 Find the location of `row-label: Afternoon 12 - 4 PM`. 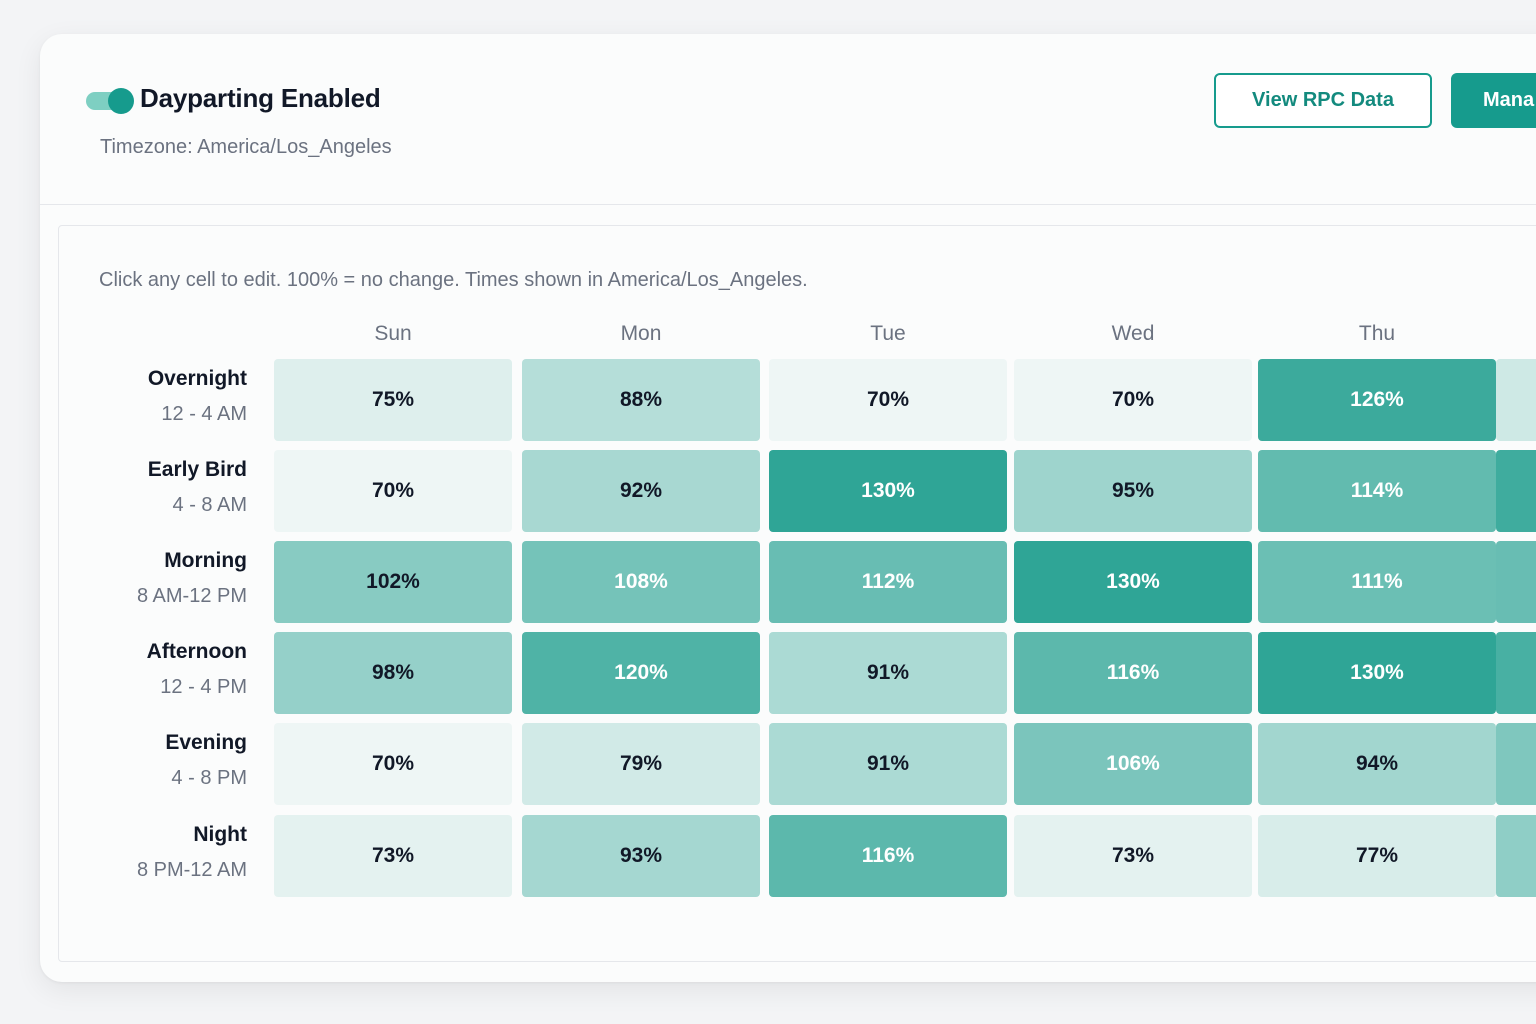

row-label: Afternoon 12 - 4 PM is located at coordinates (173, 669).